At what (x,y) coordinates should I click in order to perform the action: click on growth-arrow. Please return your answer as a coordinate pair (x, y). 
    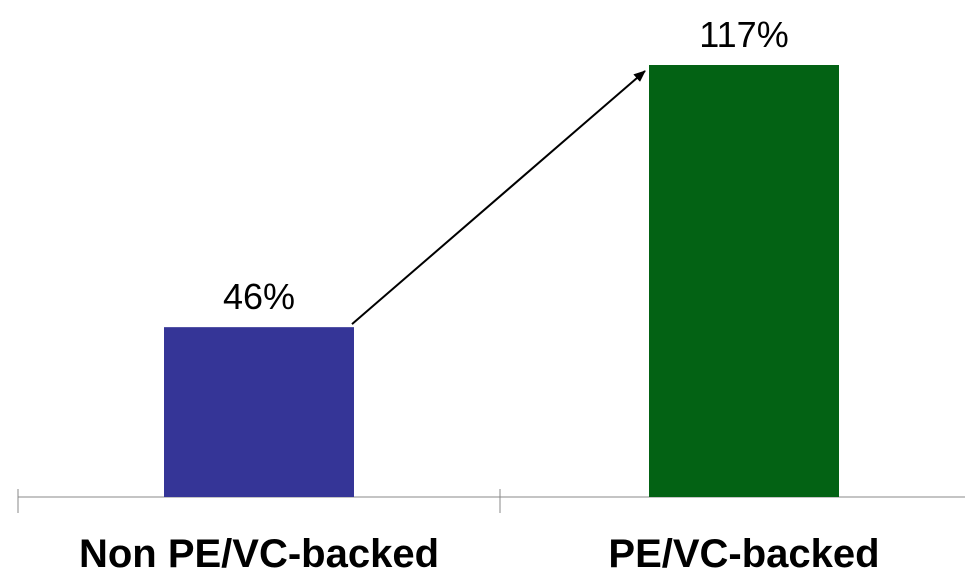
    Looking at the image, I should click on (498, 197).